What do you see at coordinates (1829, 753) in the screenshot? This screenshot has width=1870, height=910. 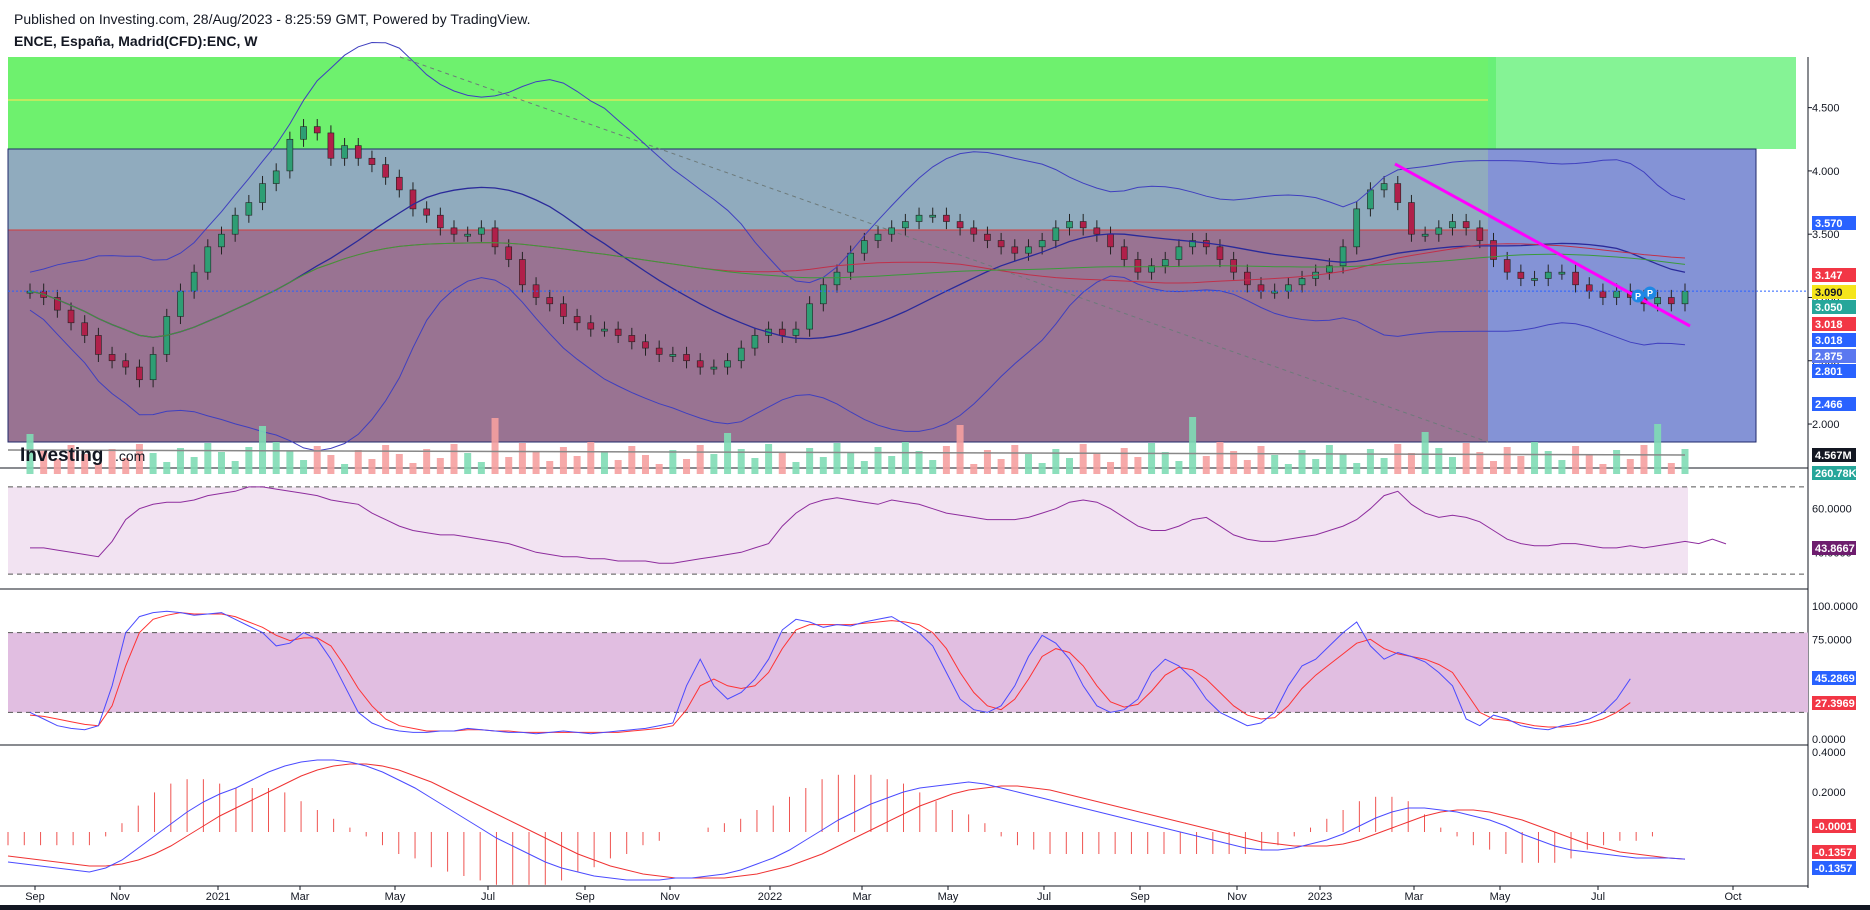 I see `macd-tick-label: 0.4000` at bounding box center [1829, 753].